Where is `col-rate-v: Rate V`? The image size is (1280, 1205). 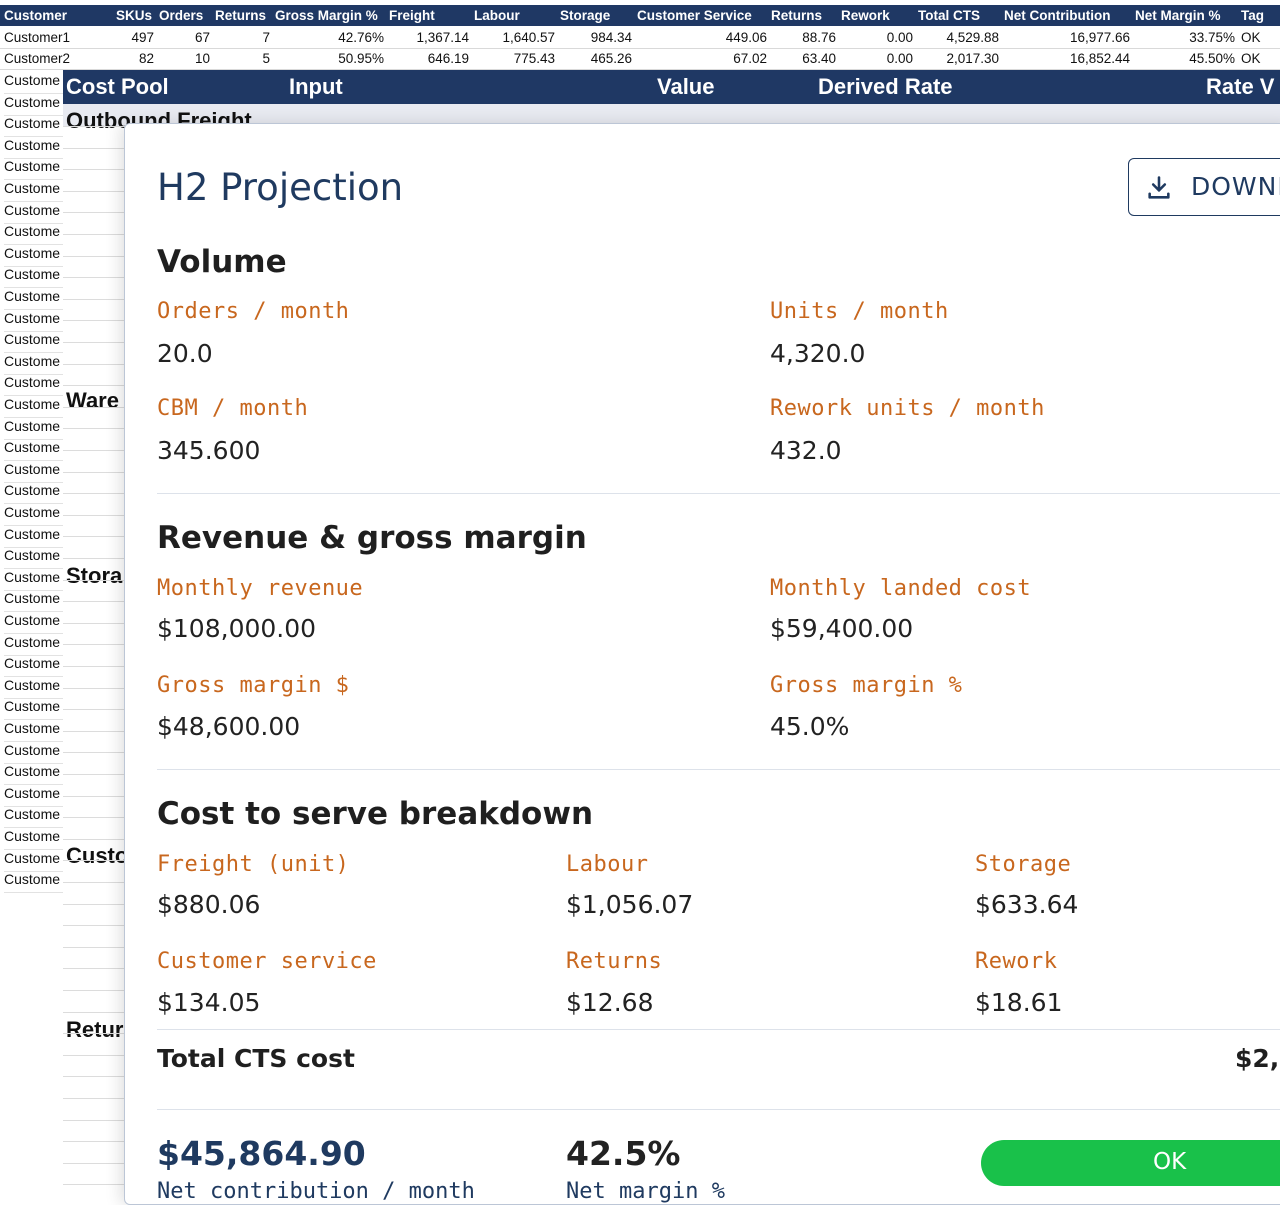
col-rate-v: Rate V is located at coordinates (1240, 86).